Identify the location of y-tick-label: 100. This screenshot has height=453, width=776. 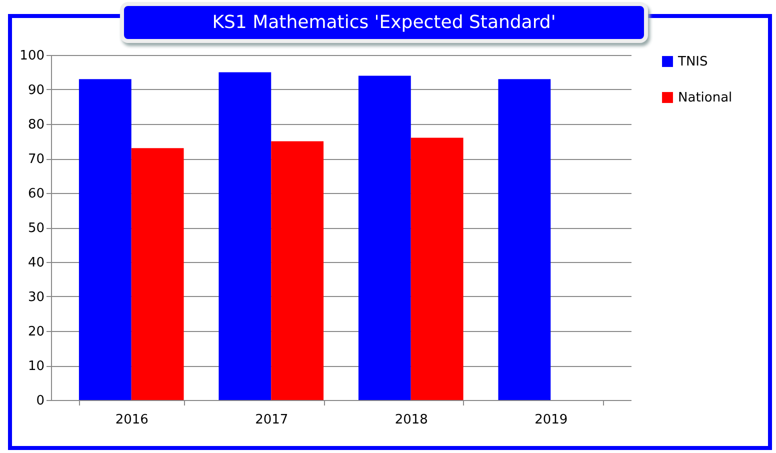
(32, 56).